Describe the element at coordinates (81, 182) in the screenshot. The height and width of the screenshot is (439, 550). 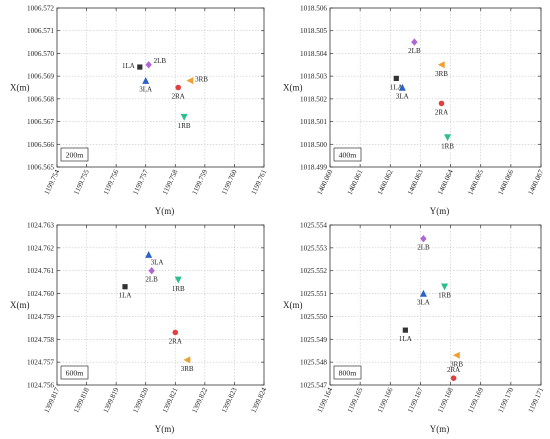
I see `x-tick-label: 1199.755` at that location.